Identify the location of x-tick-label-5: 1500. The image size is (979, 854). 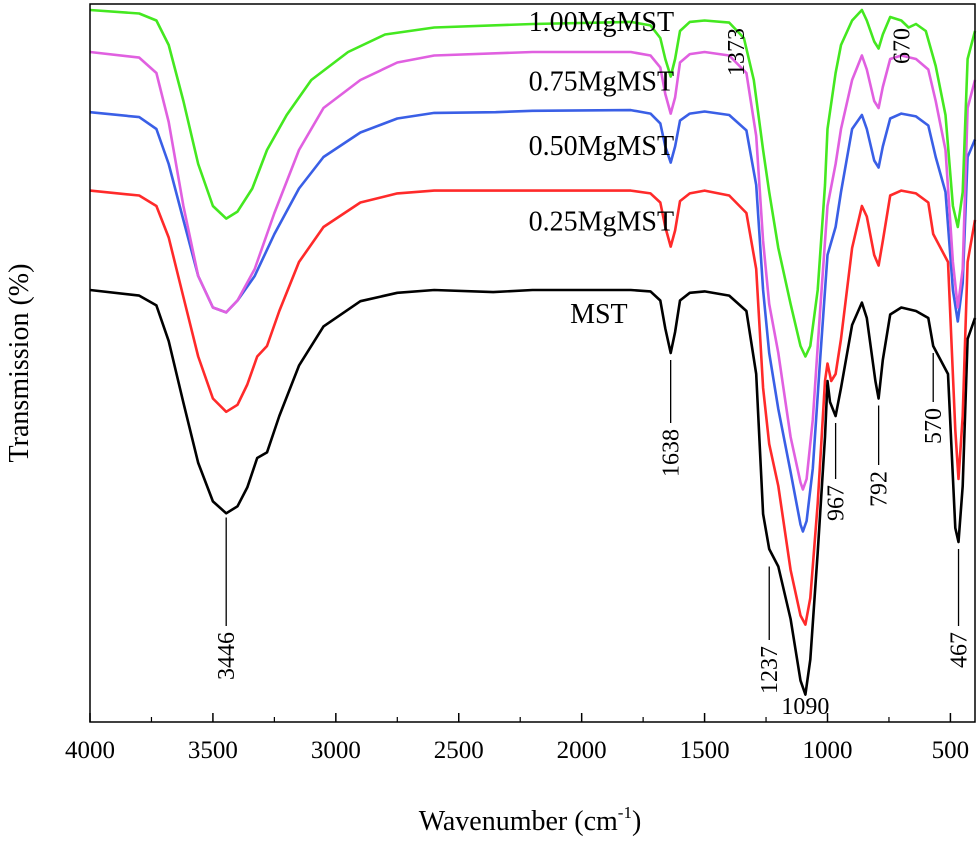
(705, 750).